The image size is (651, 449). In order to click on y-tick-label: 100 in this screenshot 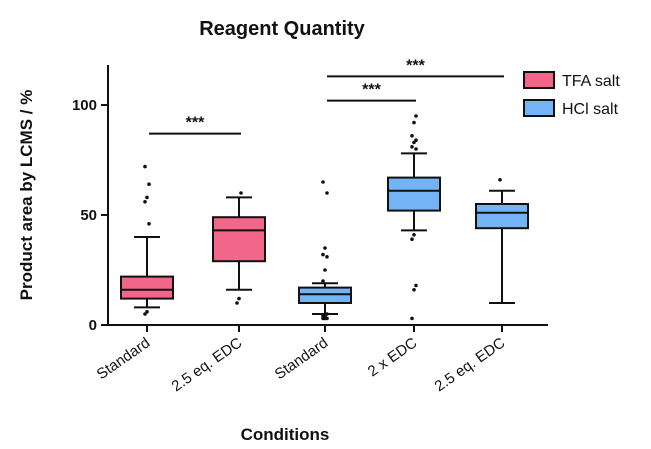, I will do `click(84, 105)`.